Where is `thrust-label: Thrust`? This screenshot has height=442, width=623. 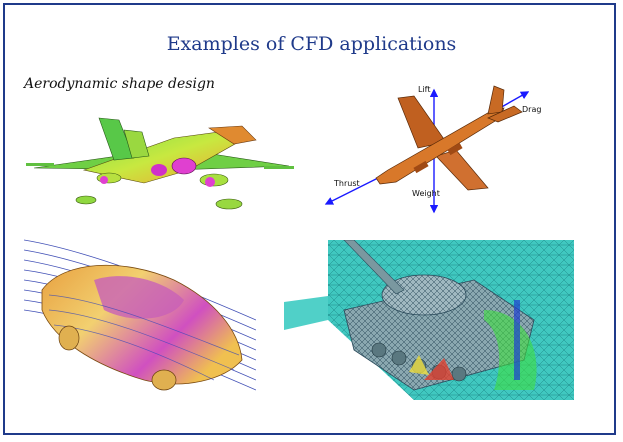 thrust-label: Thrust is located at coordinates (346, 183).